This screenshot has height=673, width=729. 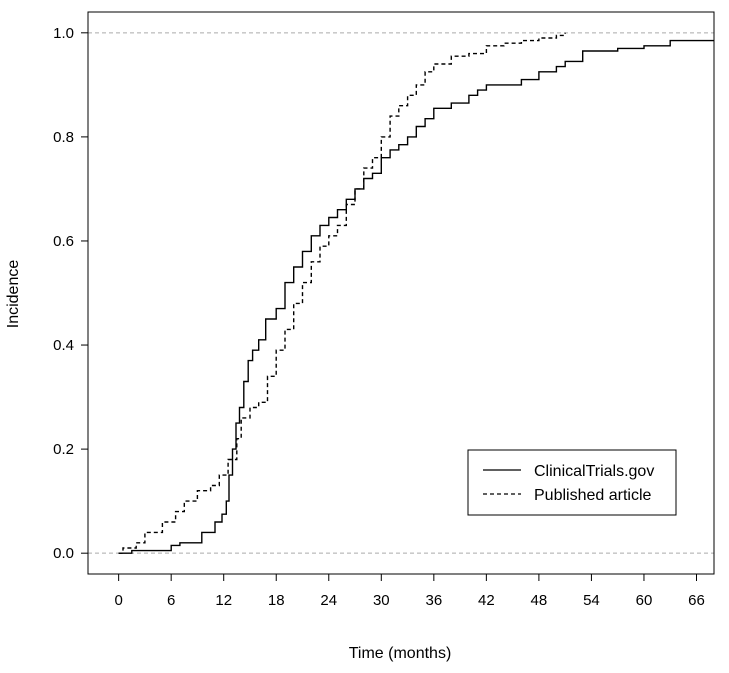 What do you see at coordinates (13, 294) in the screenshot?
I see `y-axis-title: Incidence` at bounding box center [13, 294].